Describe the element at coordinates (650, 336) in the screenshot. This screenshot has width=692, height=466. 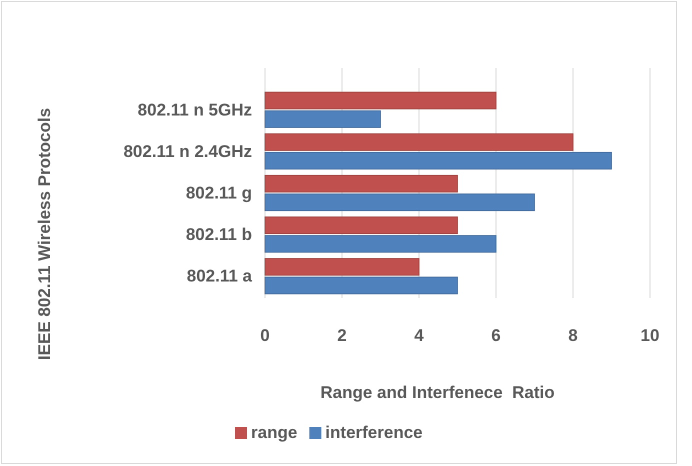
I see `x-tick-label: 10` at that location.